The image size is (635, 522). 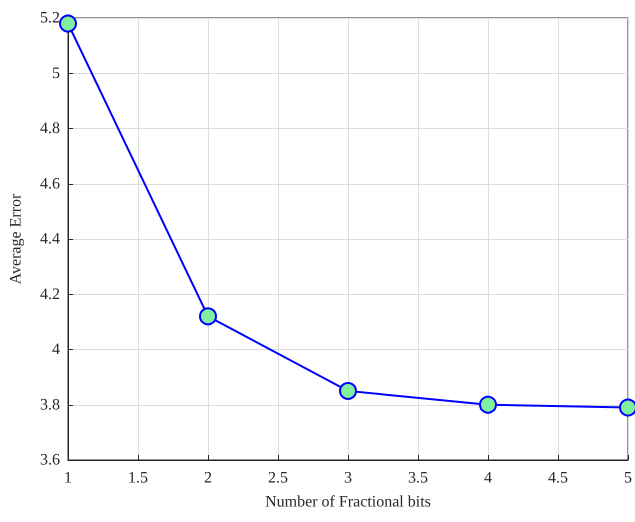 What do you see at coordinates (138, 478) in the screenshot?
I see `x-tick-label: 1.5` at bounding box center [138, 478].